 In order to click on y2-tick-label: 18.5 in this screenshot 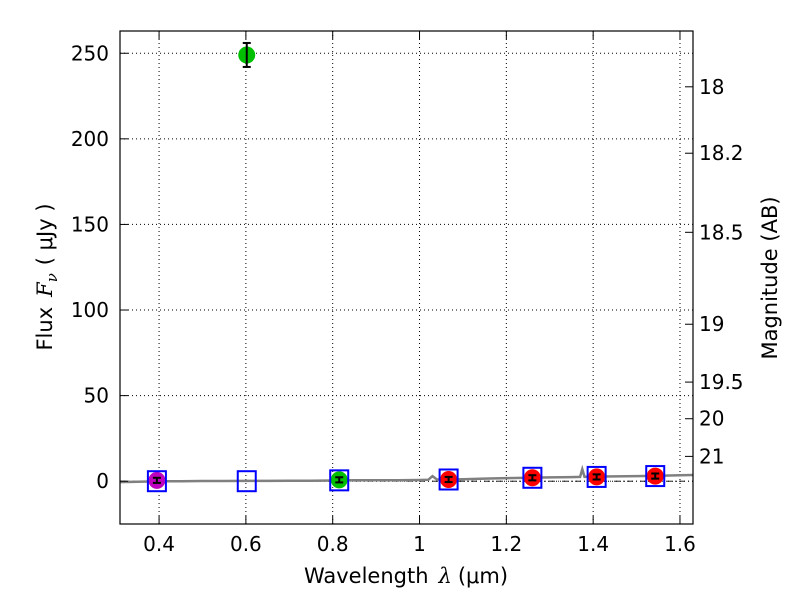, I will do `click(721, 232)`.